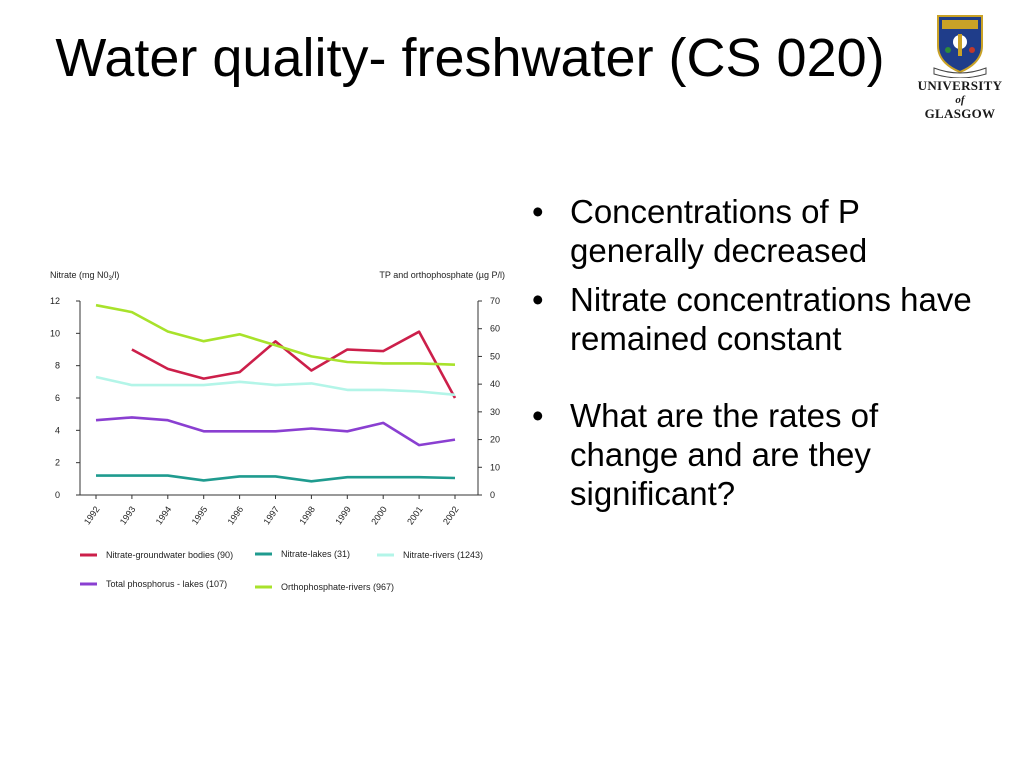  I want to click on logo-text-glasgow: GLASGOW, so click(960, 113).